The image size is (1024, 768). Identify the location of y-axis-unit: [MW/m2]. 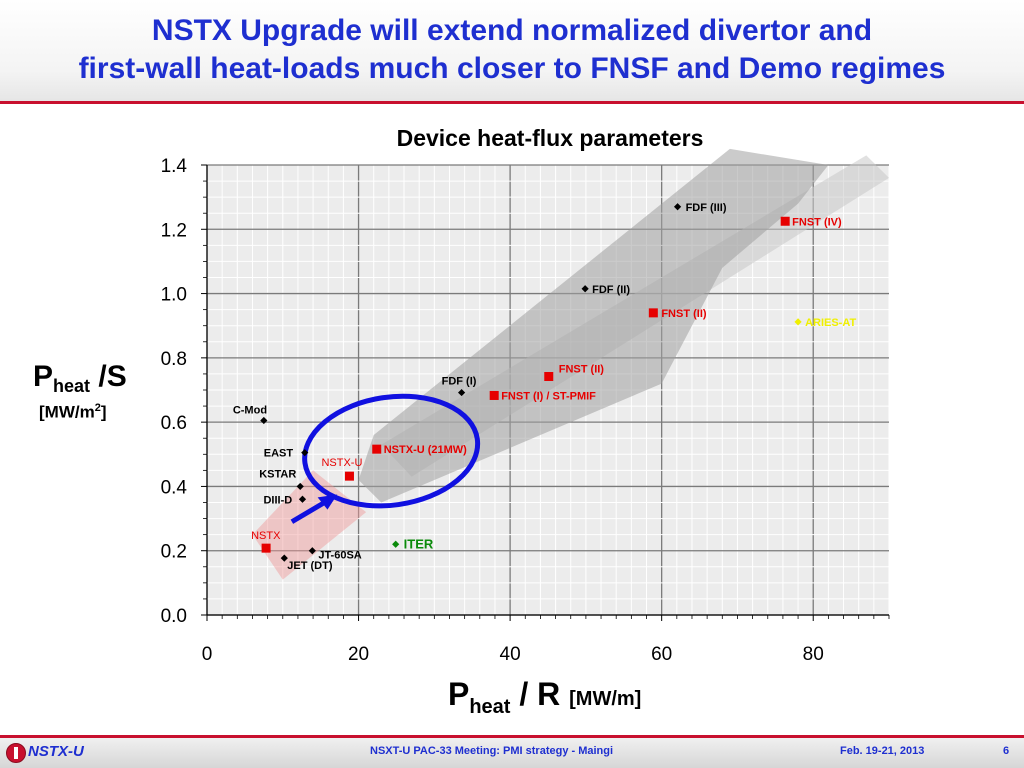
(83, 412).